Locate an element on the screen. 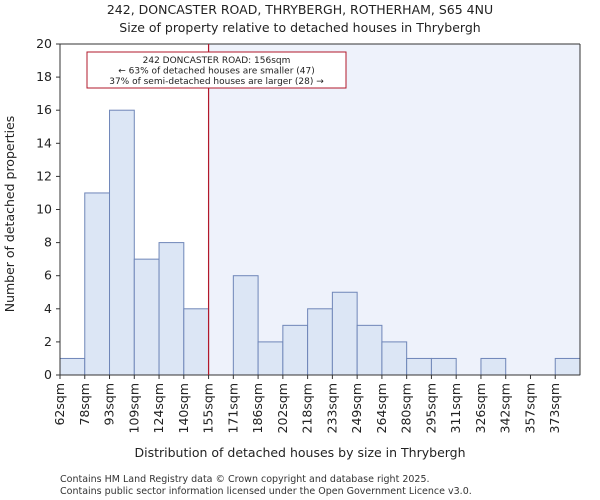 The image size is (600, 500). y-tick-label: 14 is located at coordinates (44, 142).